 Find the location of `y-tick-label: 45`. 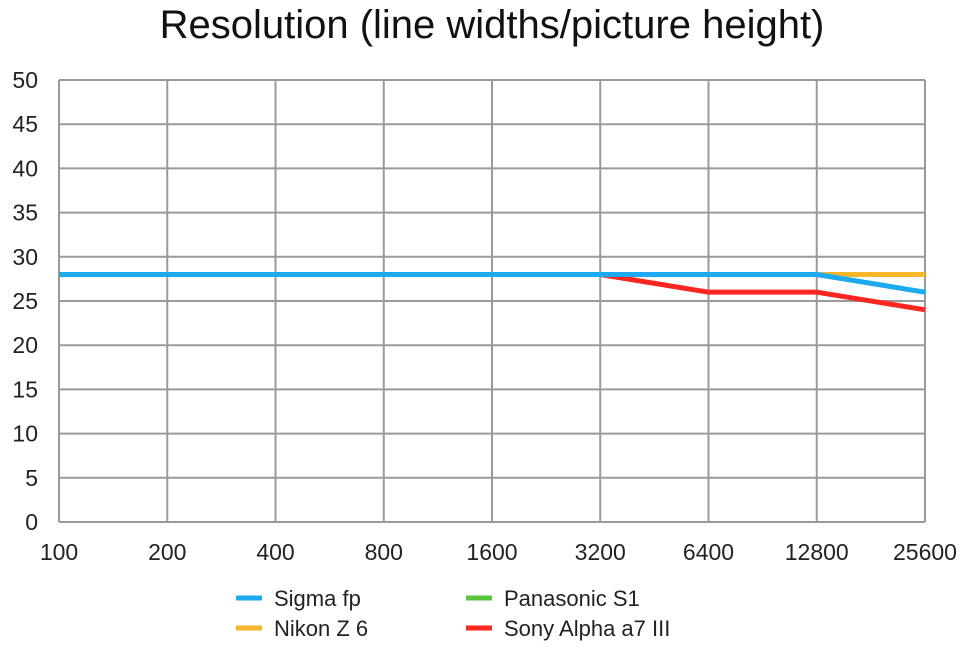

y-tick-label: 45 is located at coordinates (25, 124).